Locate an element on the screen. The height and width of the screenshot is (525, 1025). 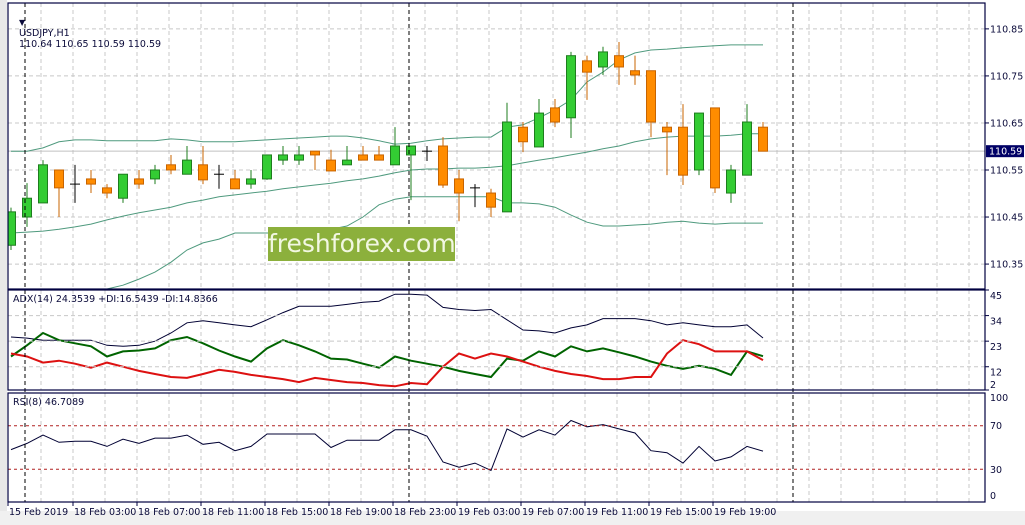
chart-header: ▼ USDJPY,H1 110.64 110.65 110.59 110.59 is located at coordinates (87, 28).